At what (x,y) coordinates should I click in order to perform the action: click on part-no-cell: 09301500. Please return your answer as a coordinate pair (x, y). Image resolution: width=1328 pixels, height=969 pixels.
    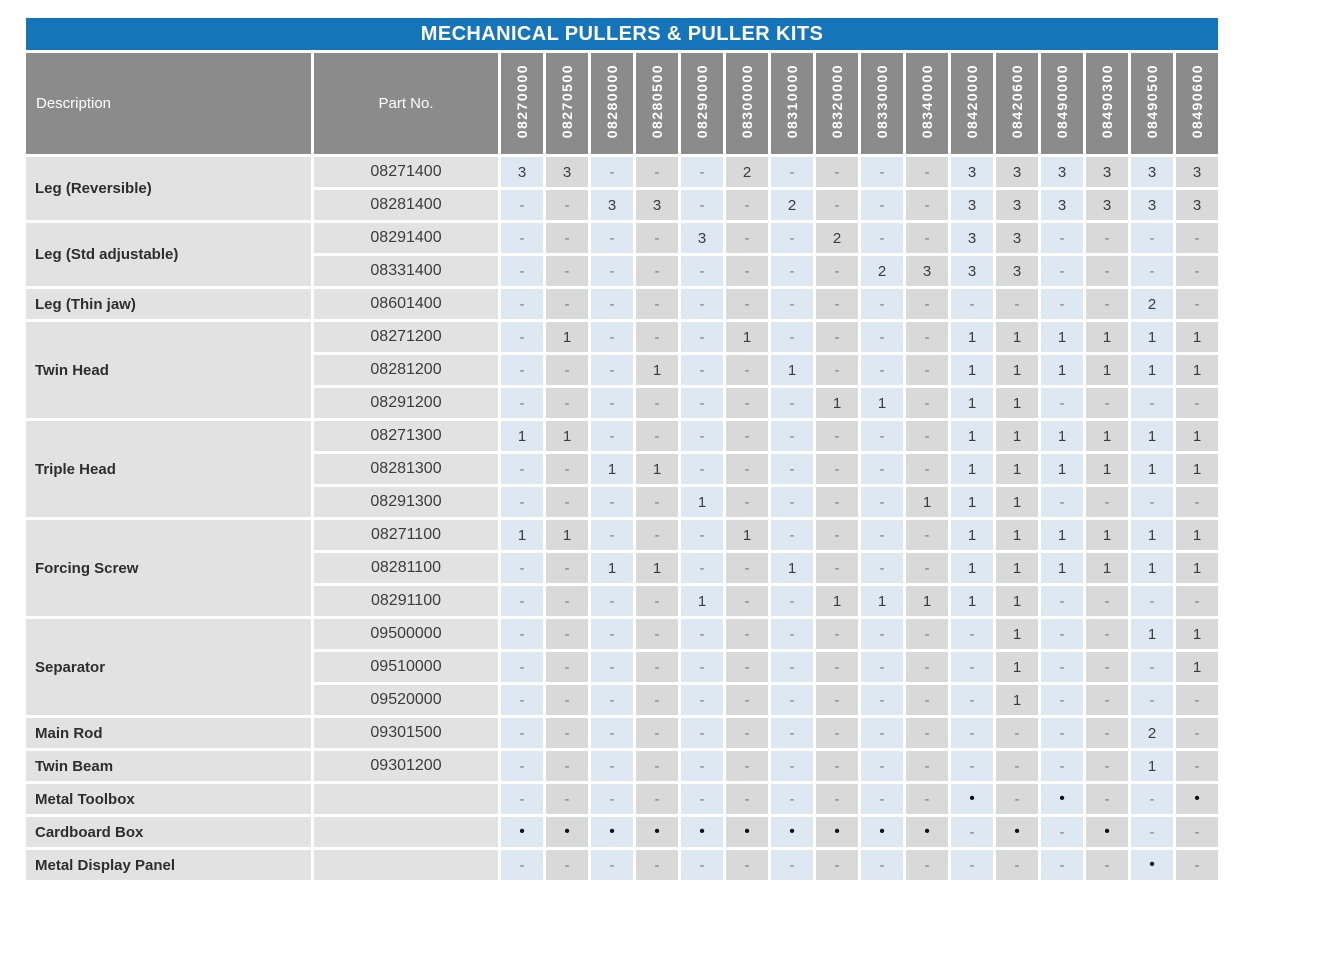
    Looking at the image, I should click on (406, 733).